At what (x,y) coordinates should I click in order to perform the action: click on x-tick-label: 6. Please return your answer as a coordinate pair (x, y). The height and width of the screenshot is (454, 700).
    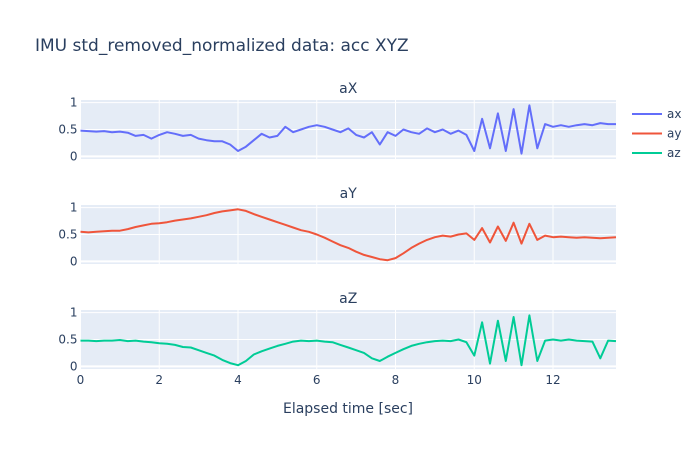
    Looking at the image, I should click on (317, 380).